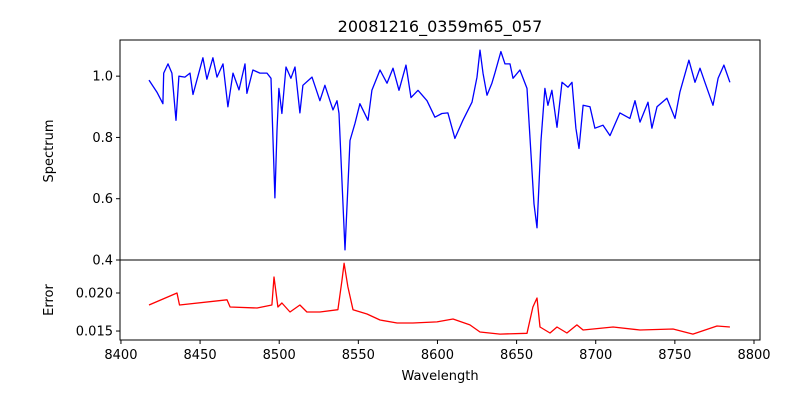  I want to click on xtick-label: 8800, so click(753, 355).